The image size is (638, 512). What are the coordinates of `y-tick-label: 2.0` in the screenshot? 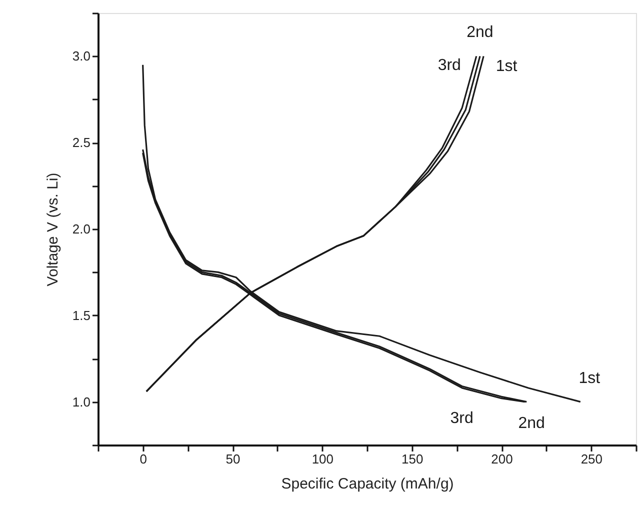 It's located at (81, 229).